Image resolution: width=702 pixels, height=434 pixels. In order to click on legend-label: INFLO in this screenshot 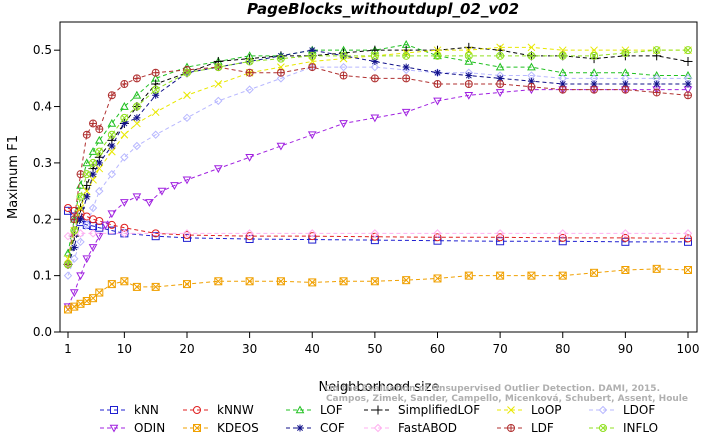, I will do `click(640, 427)`.